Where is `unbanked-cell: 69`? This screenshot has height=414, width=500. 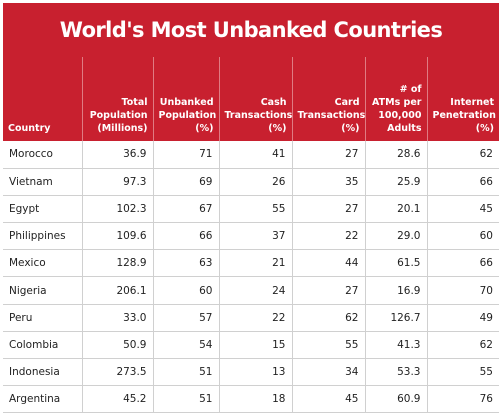 unbanked-cell: 69 is located at coordinates (186, 182).